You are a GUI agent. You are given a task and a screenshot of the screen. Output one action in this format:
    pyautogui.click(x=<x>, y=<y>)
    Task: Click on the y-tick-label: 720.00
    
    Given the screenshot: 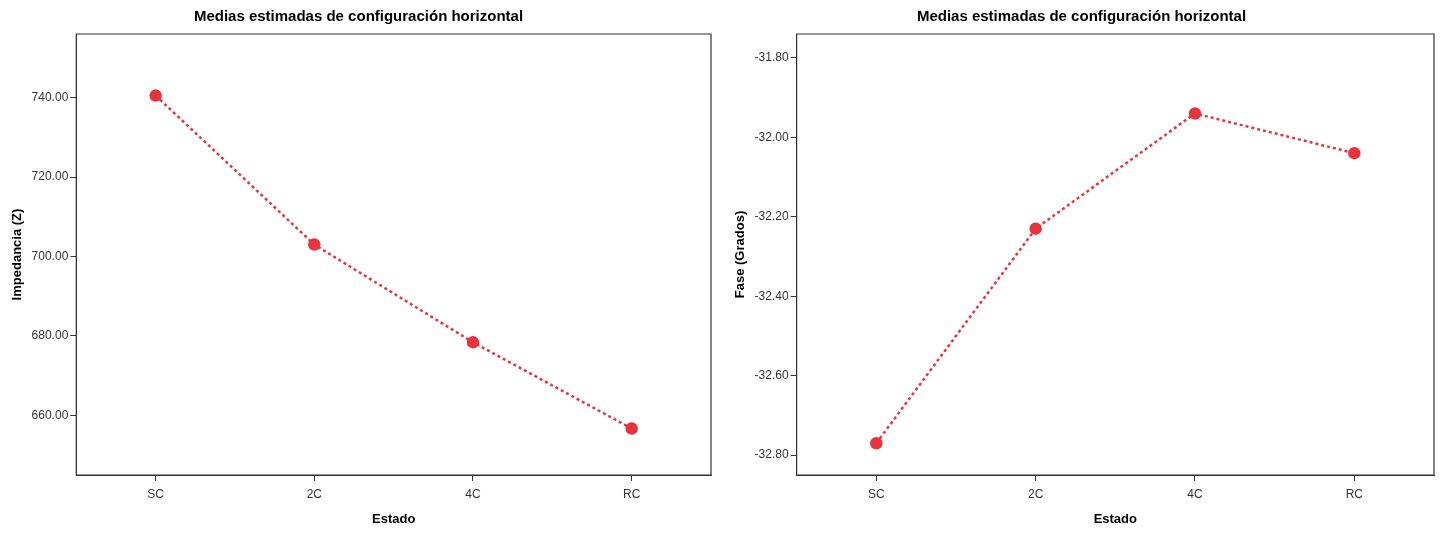 What is the action you would take?
    pyautogui.click(x=50, y=176)
    